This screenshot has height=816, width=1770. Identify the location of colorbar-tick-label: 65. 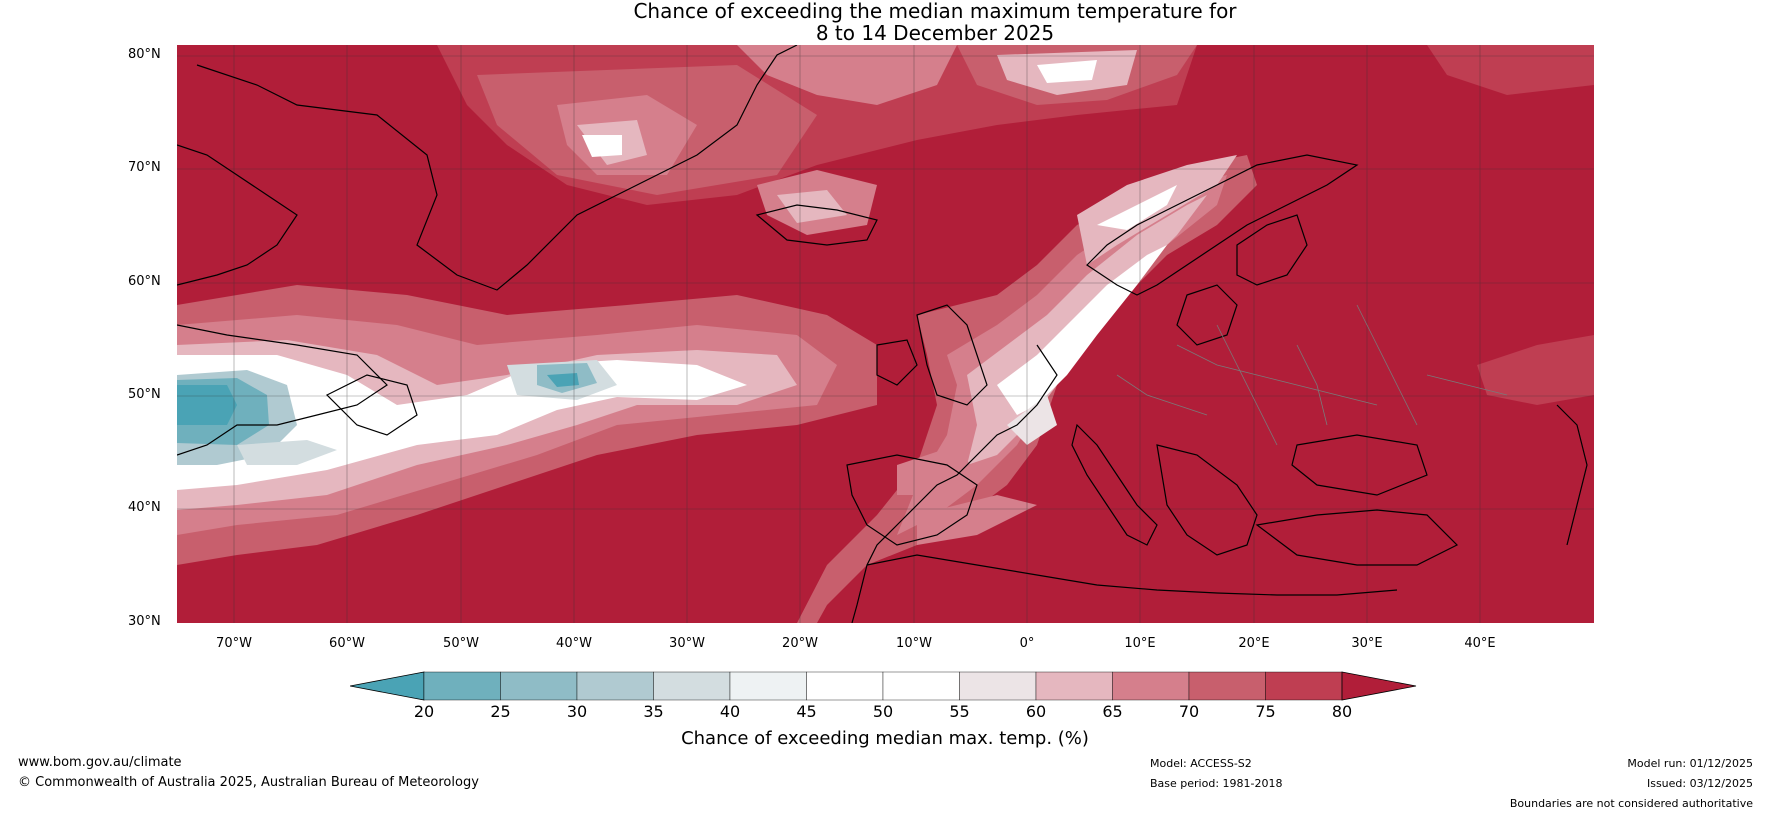
(1112, 711).